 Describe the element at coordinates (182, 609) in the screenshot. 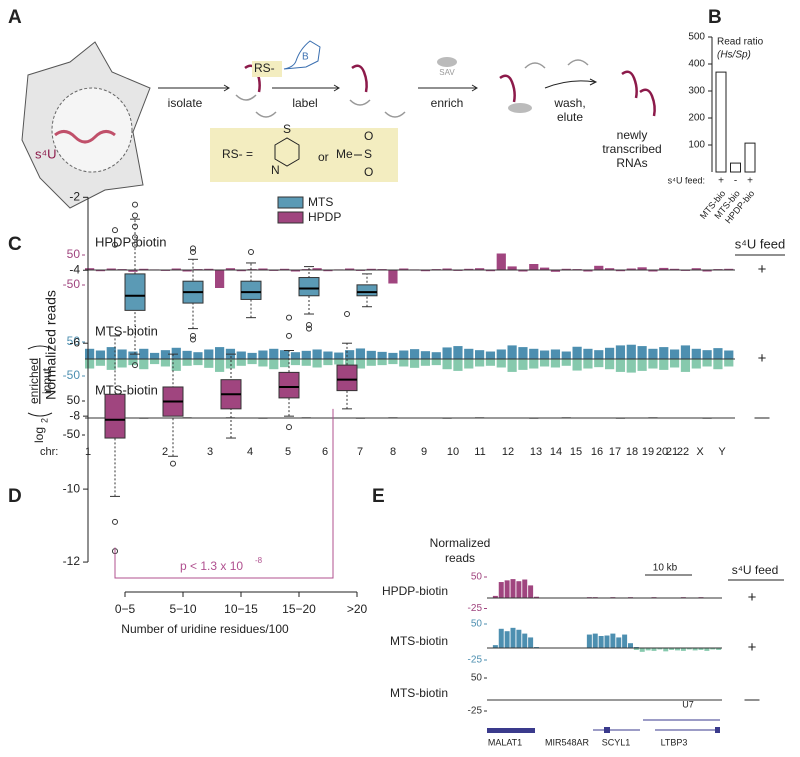

I see `x-tick-label: 5−10` at that location.